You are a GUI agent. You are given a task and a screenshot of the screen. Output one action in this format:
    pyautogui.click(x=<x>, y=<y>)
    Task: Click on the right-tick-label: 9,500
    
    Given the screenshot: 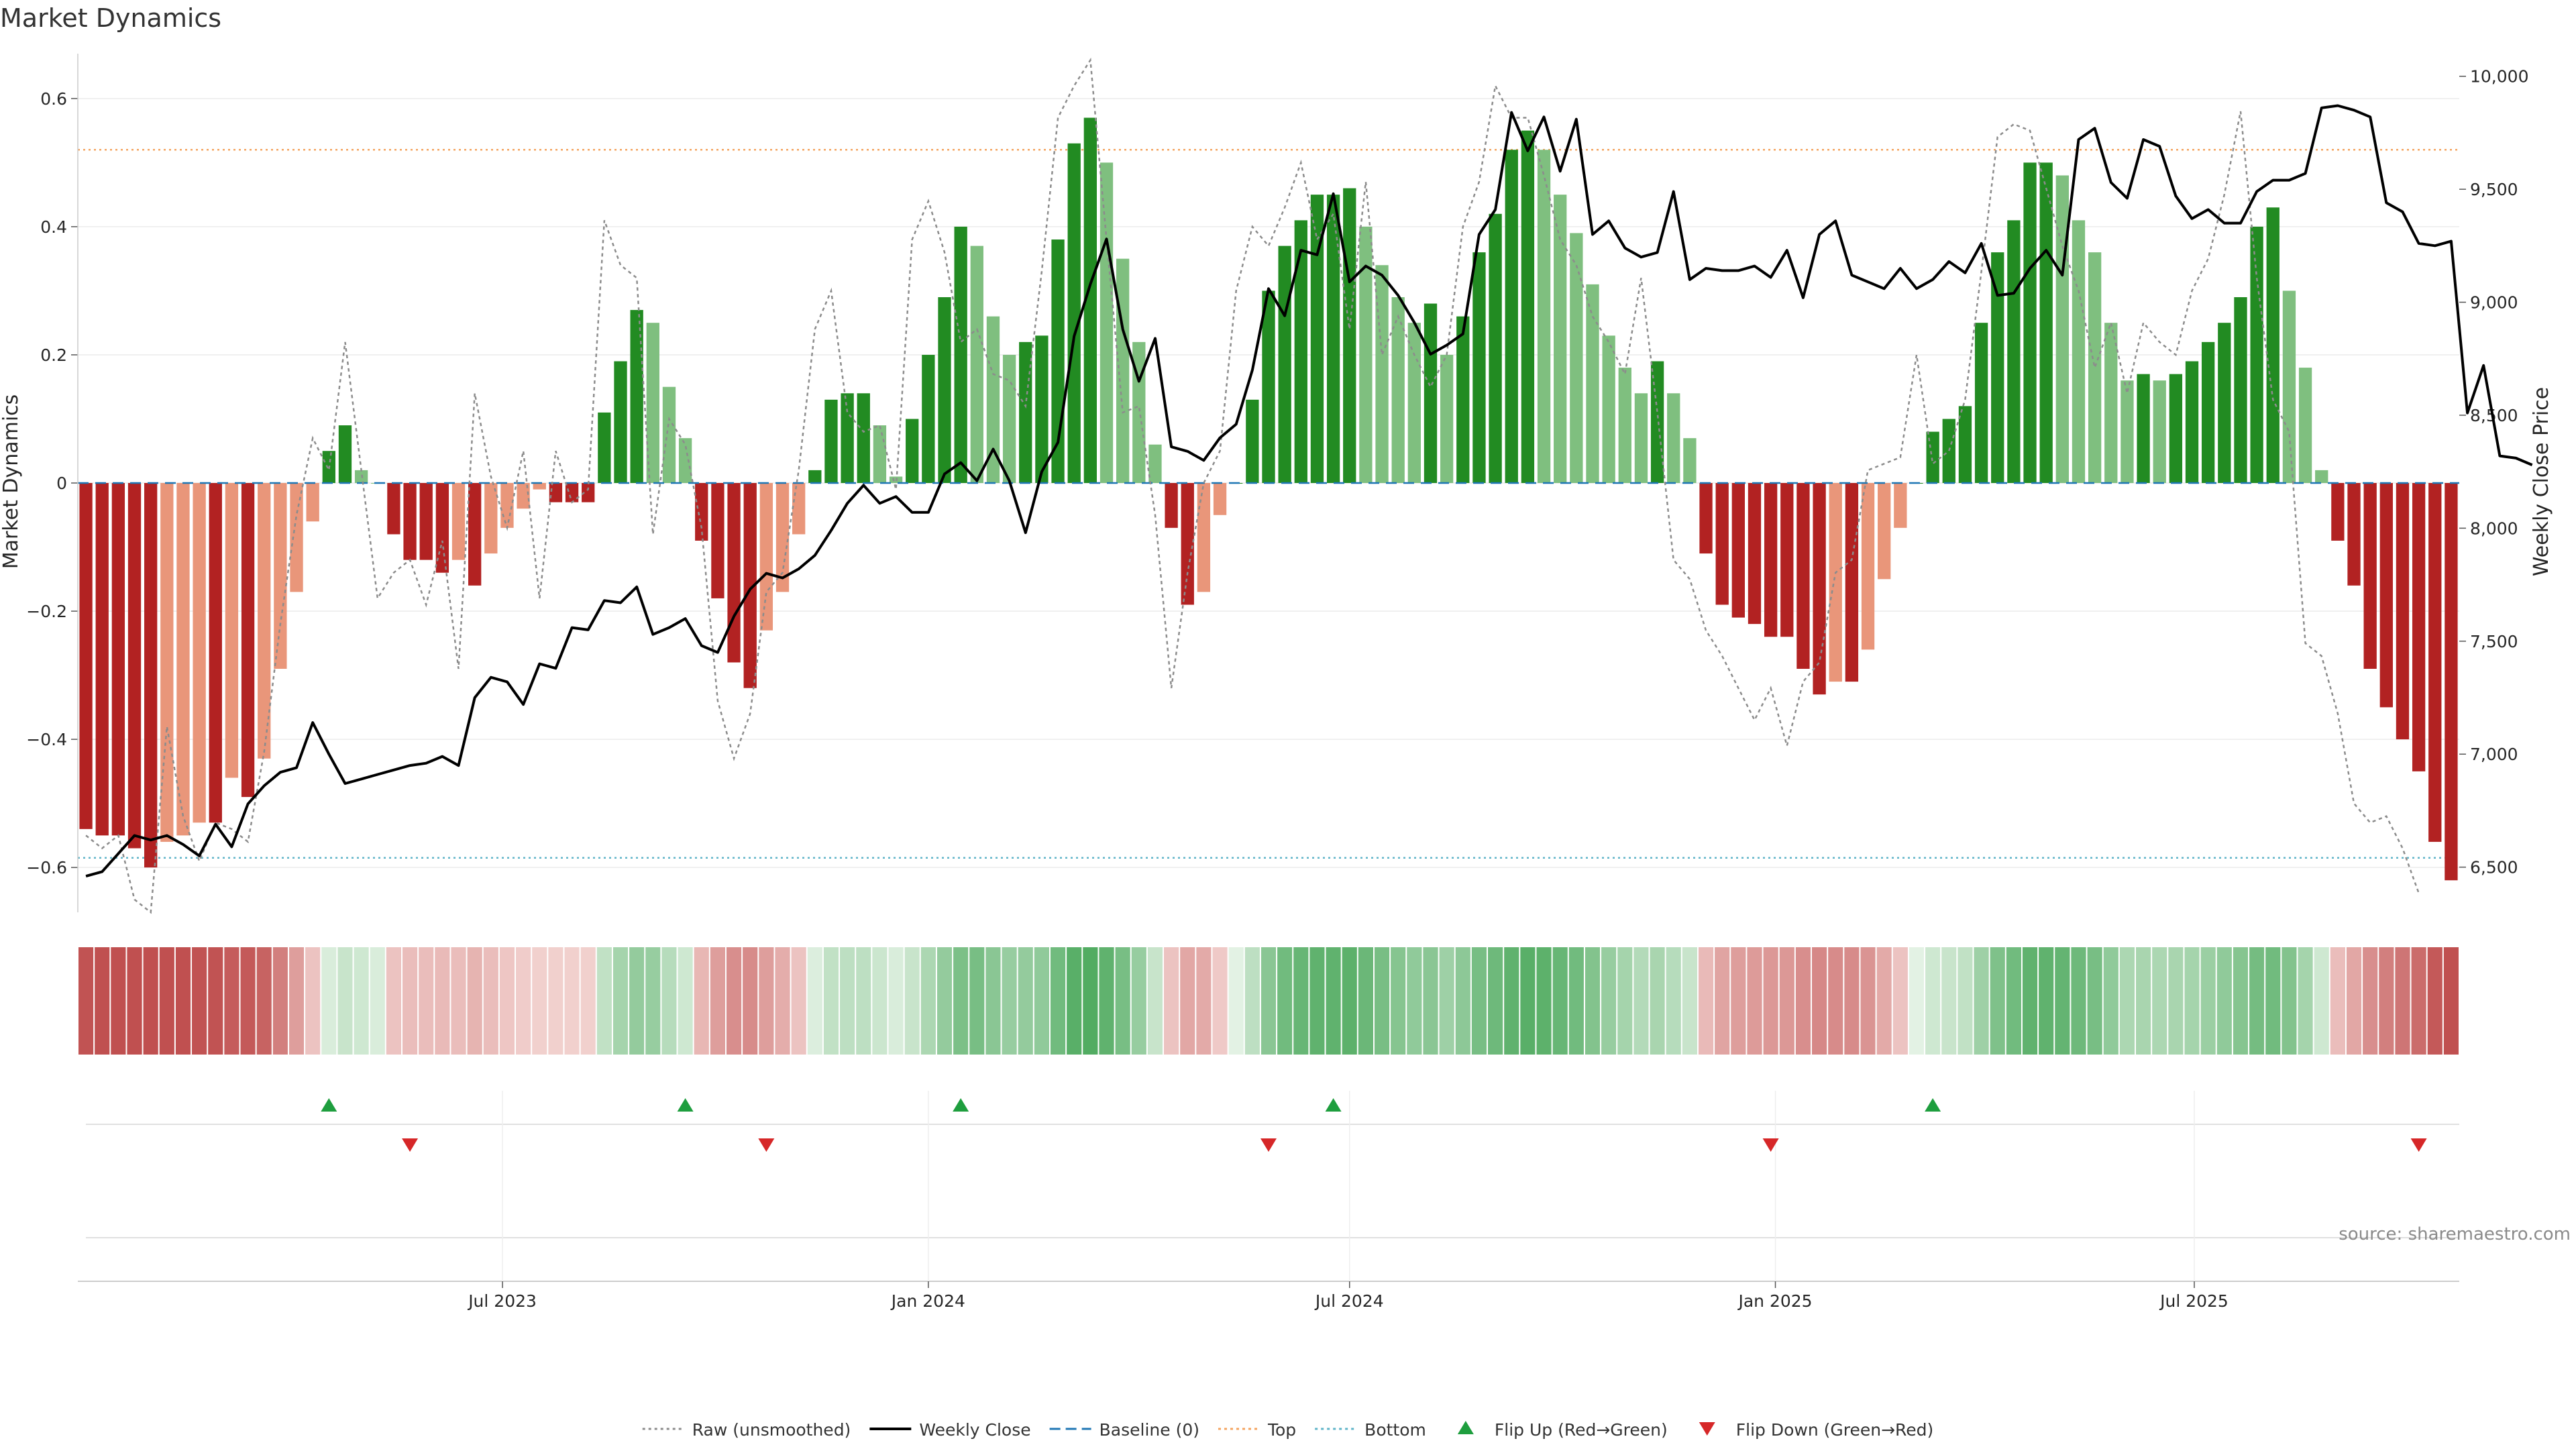 What is the action you would take?
    pyautogui.click(x=2494, y=189)
    